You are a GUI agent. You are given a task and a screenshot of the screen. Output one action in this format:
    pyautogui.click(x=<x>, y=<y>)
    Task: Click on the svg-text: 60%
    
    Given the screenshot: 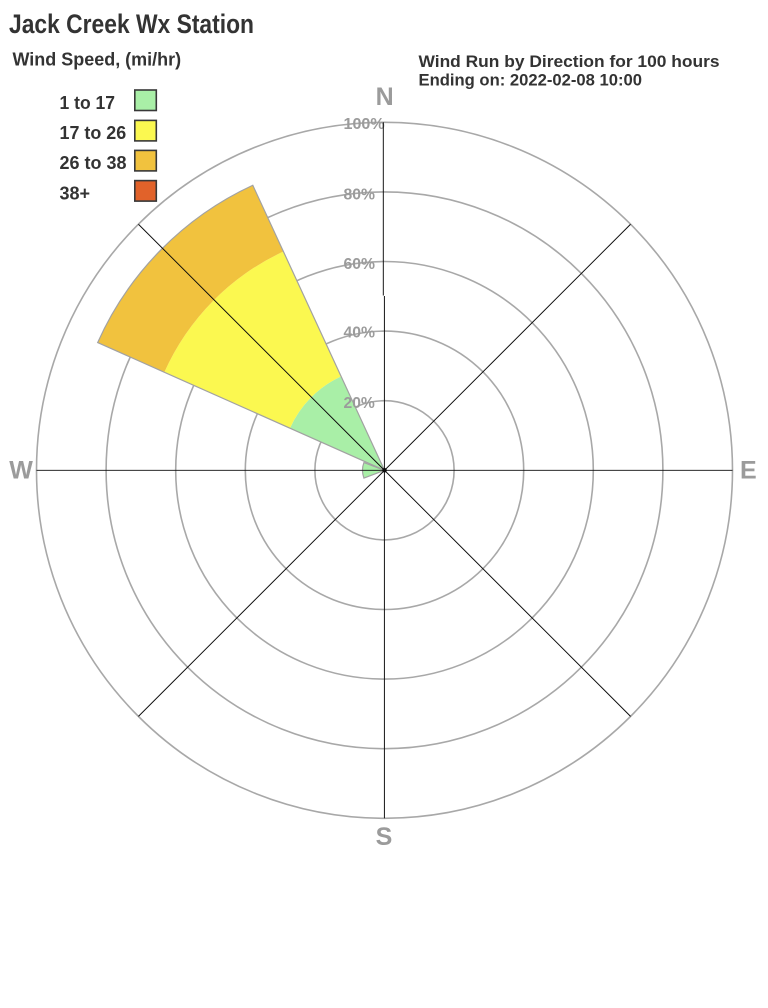 What is the action you would take?
    pyautogui.click(x=360, y=264)
    